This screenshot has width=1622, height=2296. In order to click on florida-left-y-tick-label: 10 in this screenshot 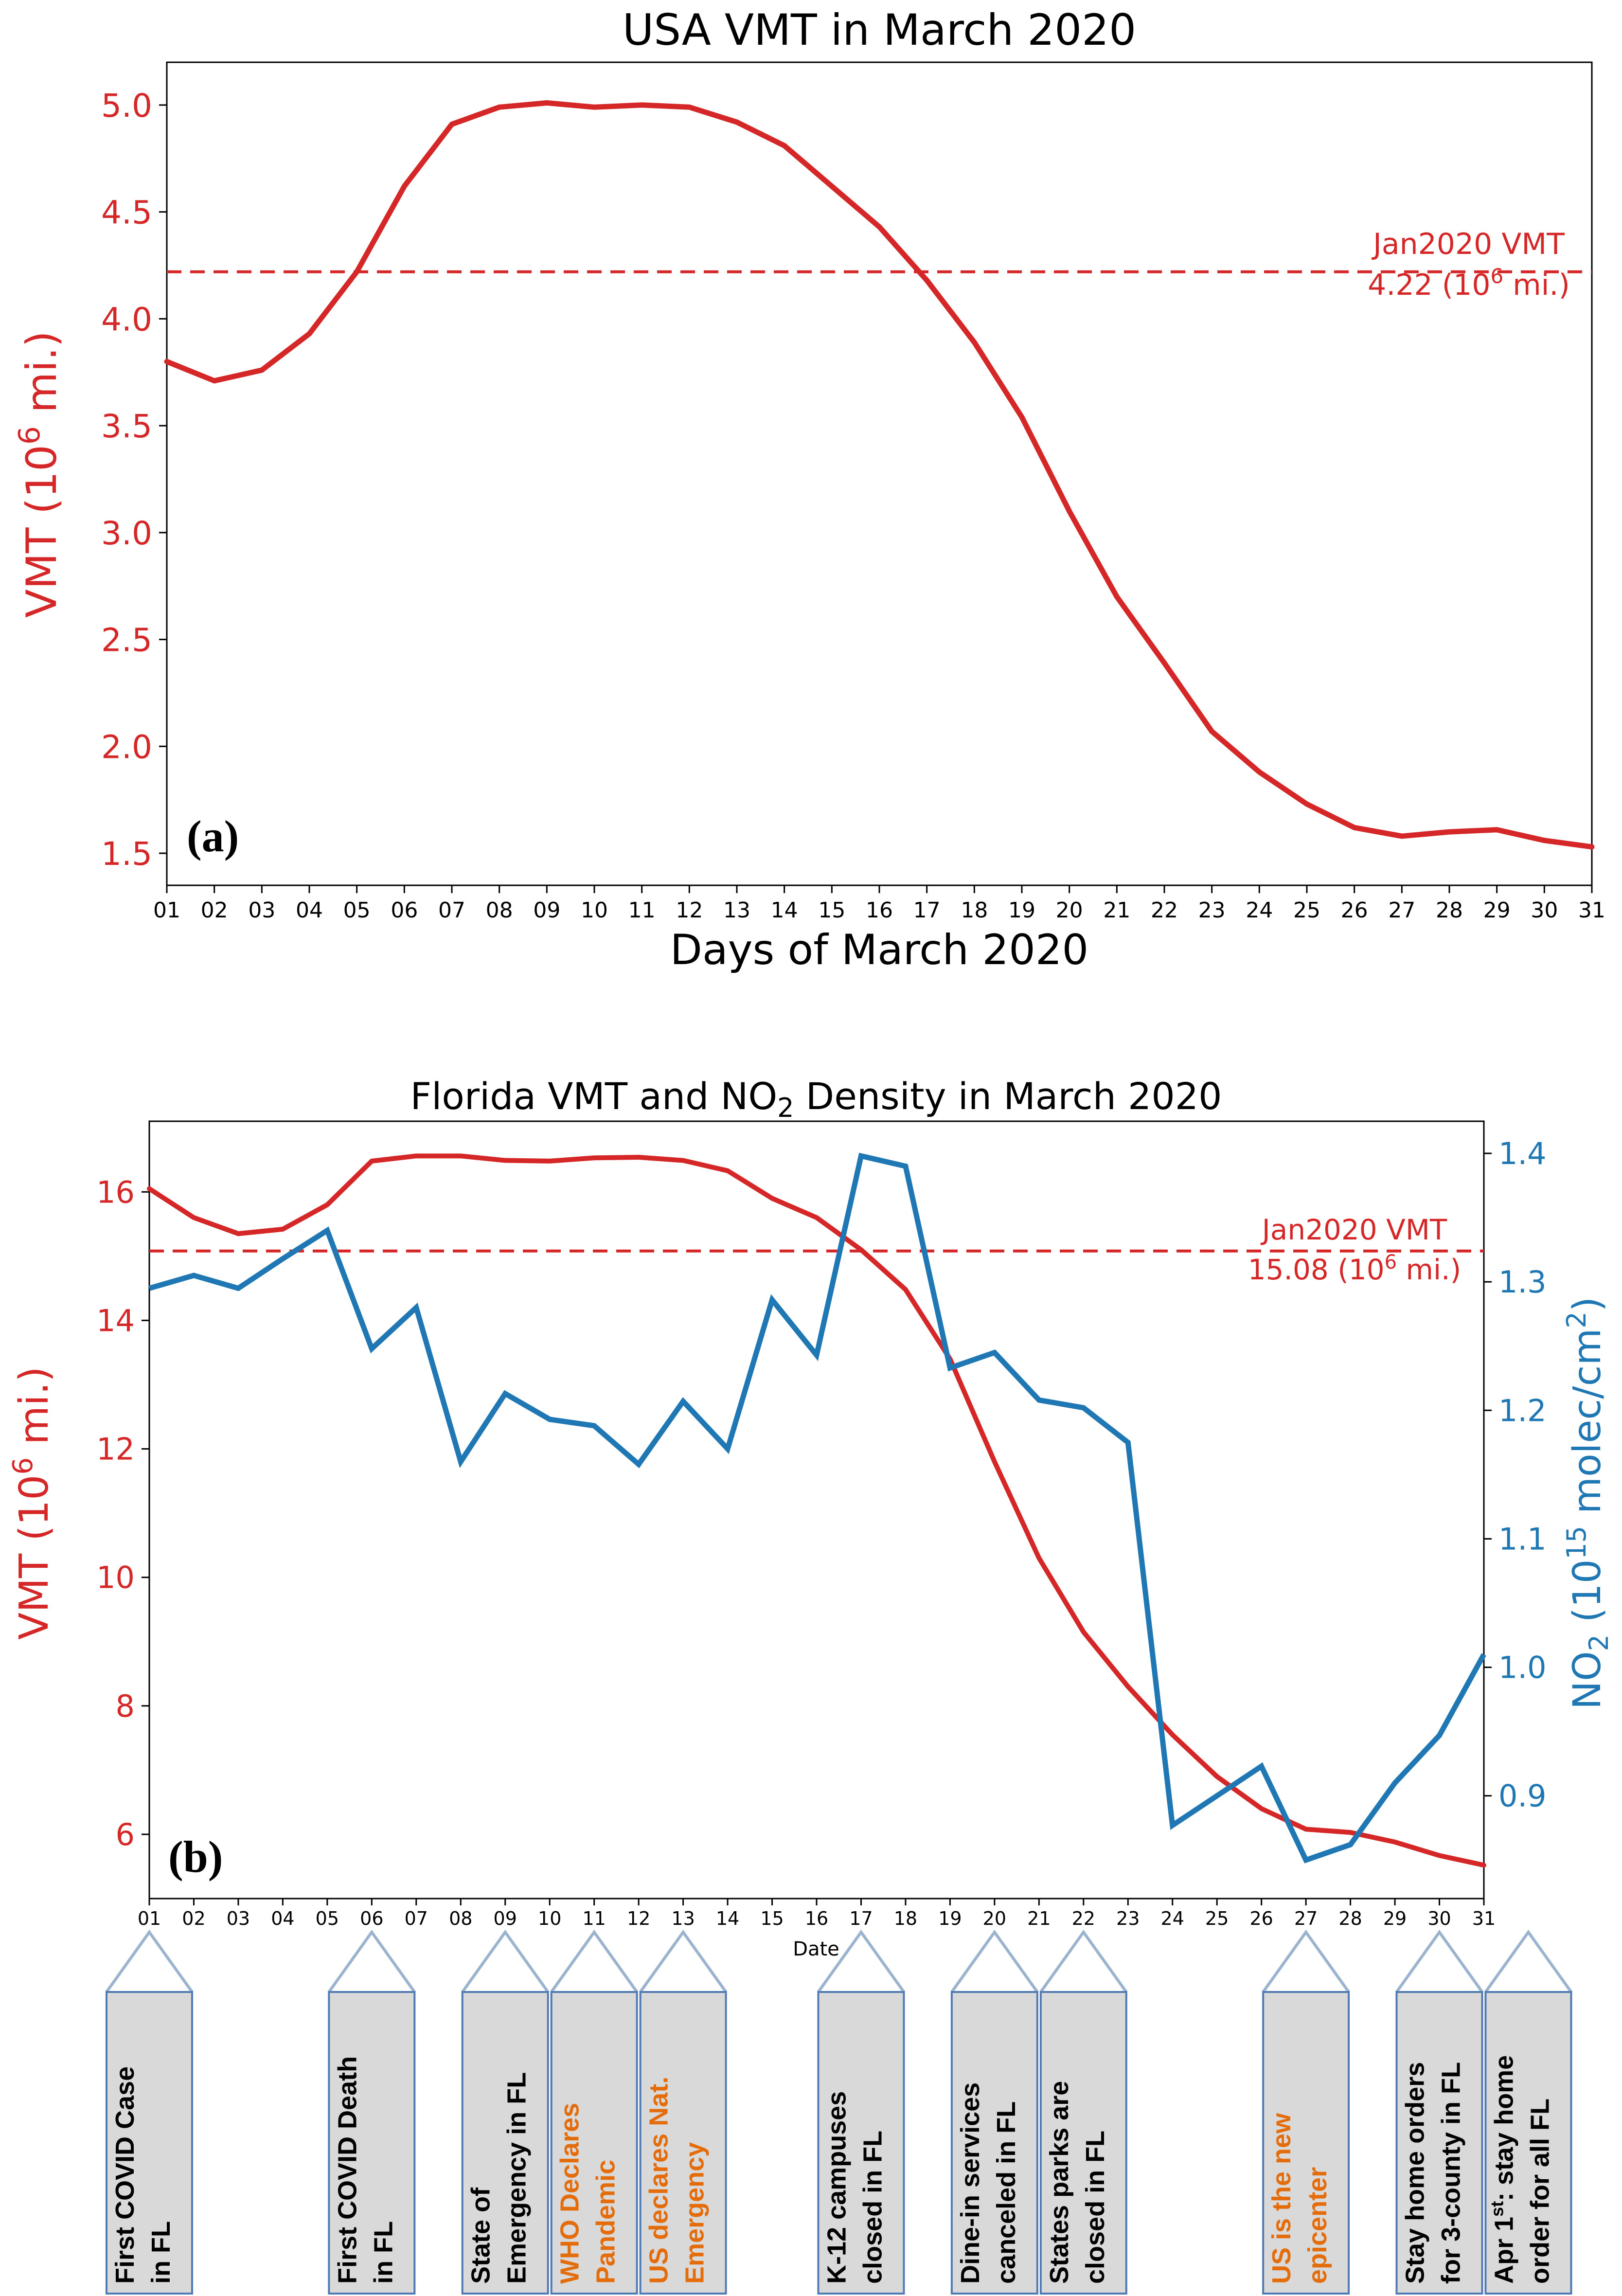, I will do `click(115, 1578)`.